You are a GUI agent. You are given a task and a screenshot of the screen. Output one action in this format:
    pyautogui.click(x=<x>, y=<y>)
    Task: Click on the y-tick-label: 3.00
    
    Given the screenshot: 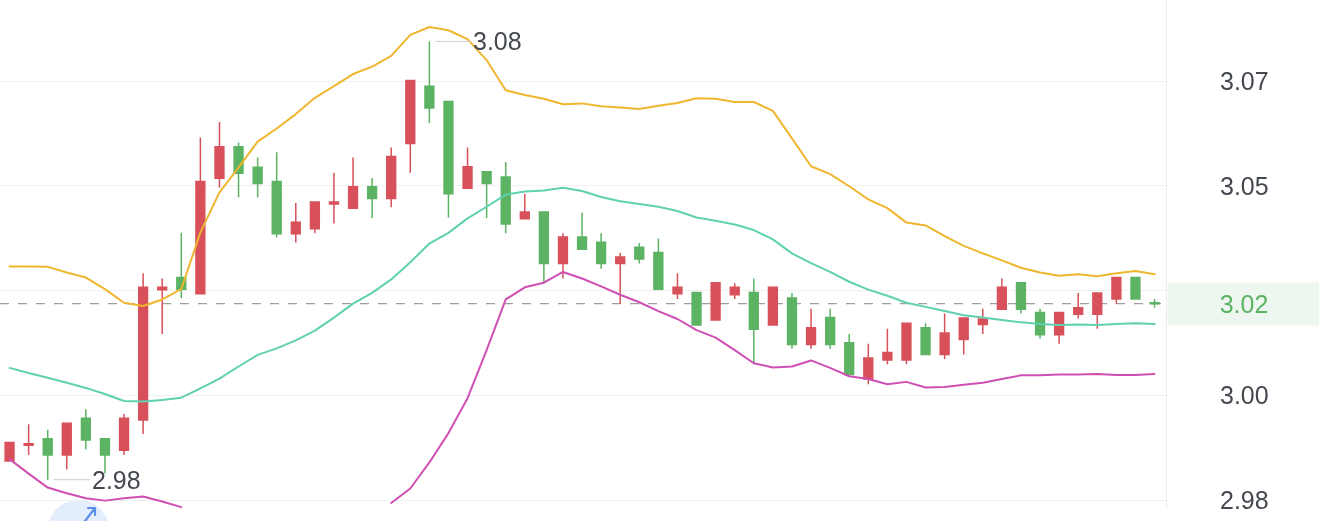 What is the action you would take?
    pyautogui.click(x=1244, y=395)
    